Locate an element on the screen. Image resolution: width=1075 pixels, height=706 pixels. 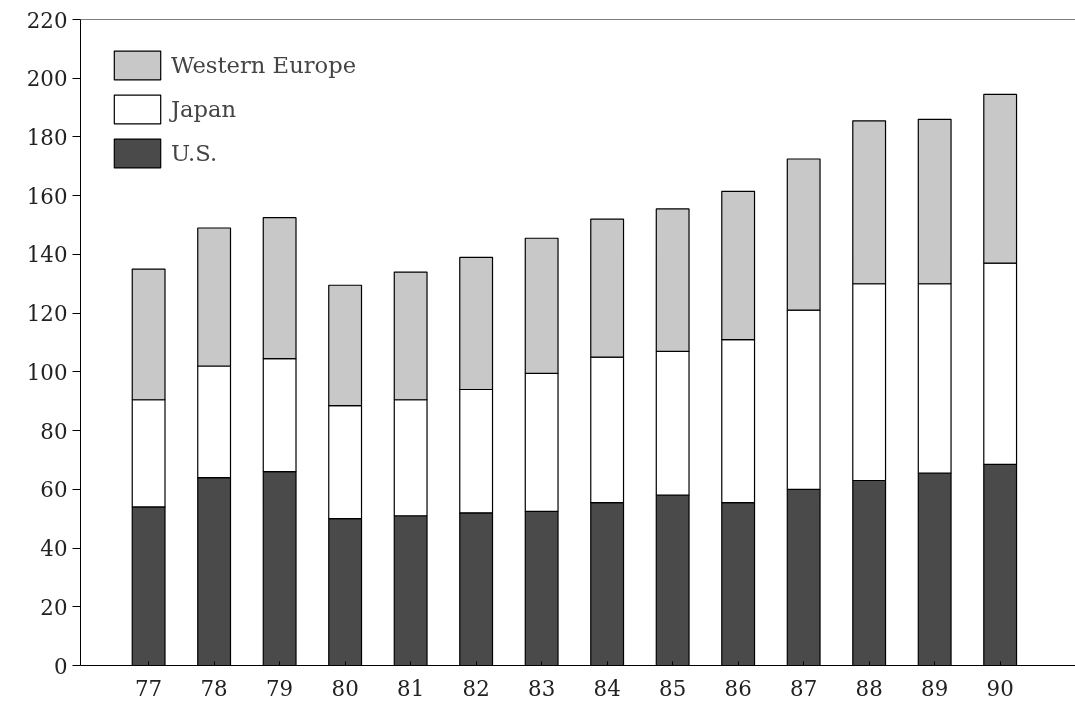
x-tick-label: 90 is located at coordinates (1000, 688).